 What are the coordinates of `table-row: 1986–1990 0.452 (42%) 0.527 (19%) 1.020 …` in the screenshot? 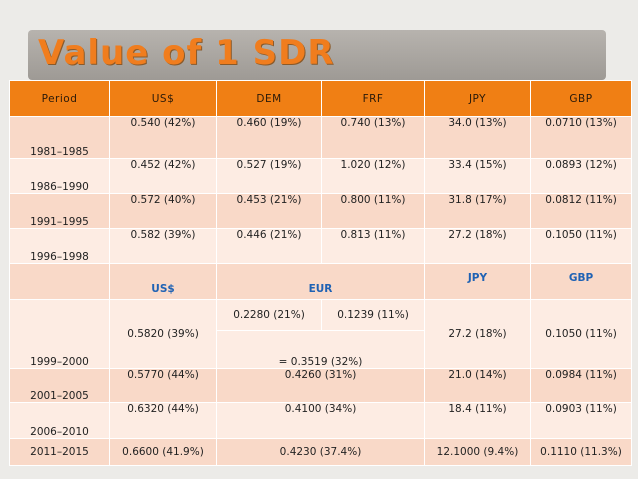 It's located at (320, 176).